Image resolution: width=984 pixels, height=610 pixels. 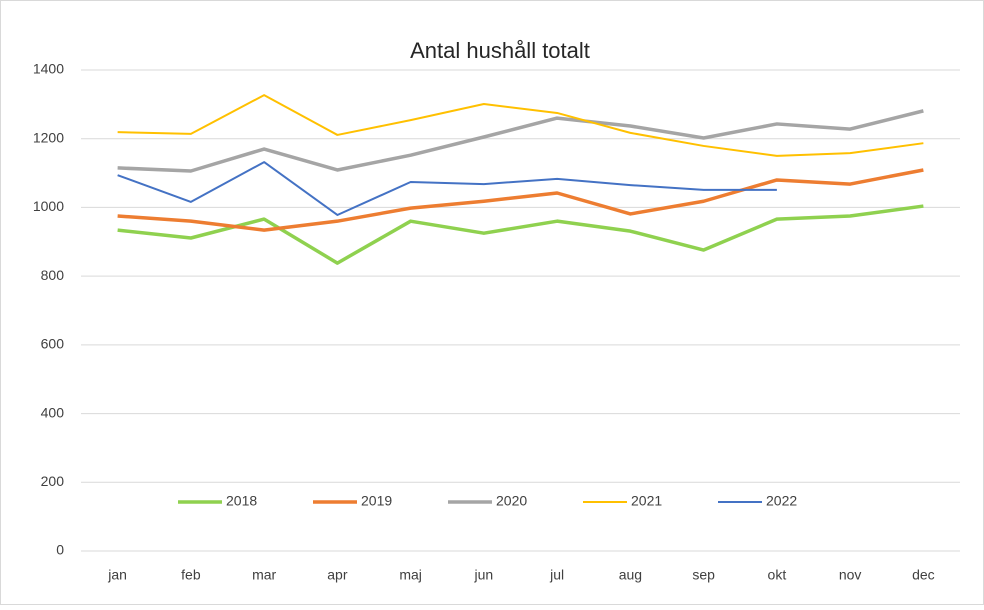 I want to click on y-tick-label: 0, so click(x=60, y=550).